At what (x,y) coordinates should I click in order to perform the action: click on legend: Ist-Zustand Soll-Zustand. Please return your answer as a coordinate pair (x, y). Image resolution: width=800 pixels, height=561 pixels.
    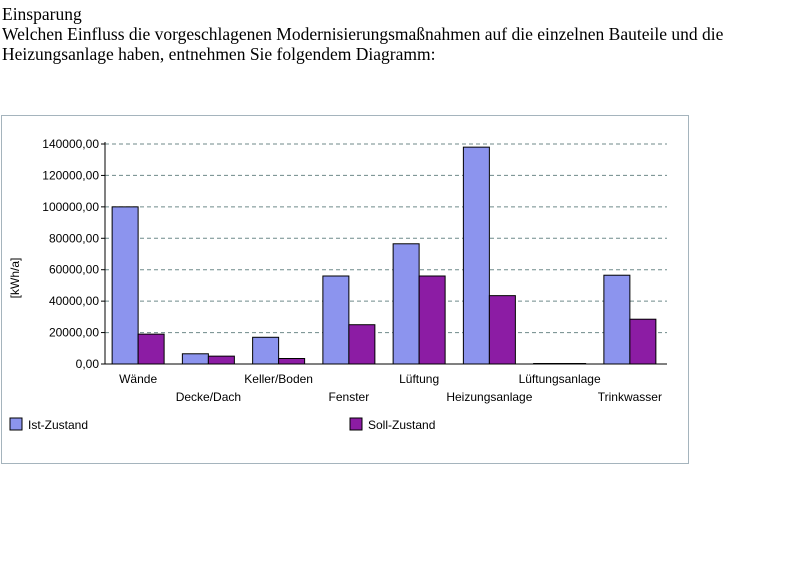
    Looking at the image, I should click on (222, 424).